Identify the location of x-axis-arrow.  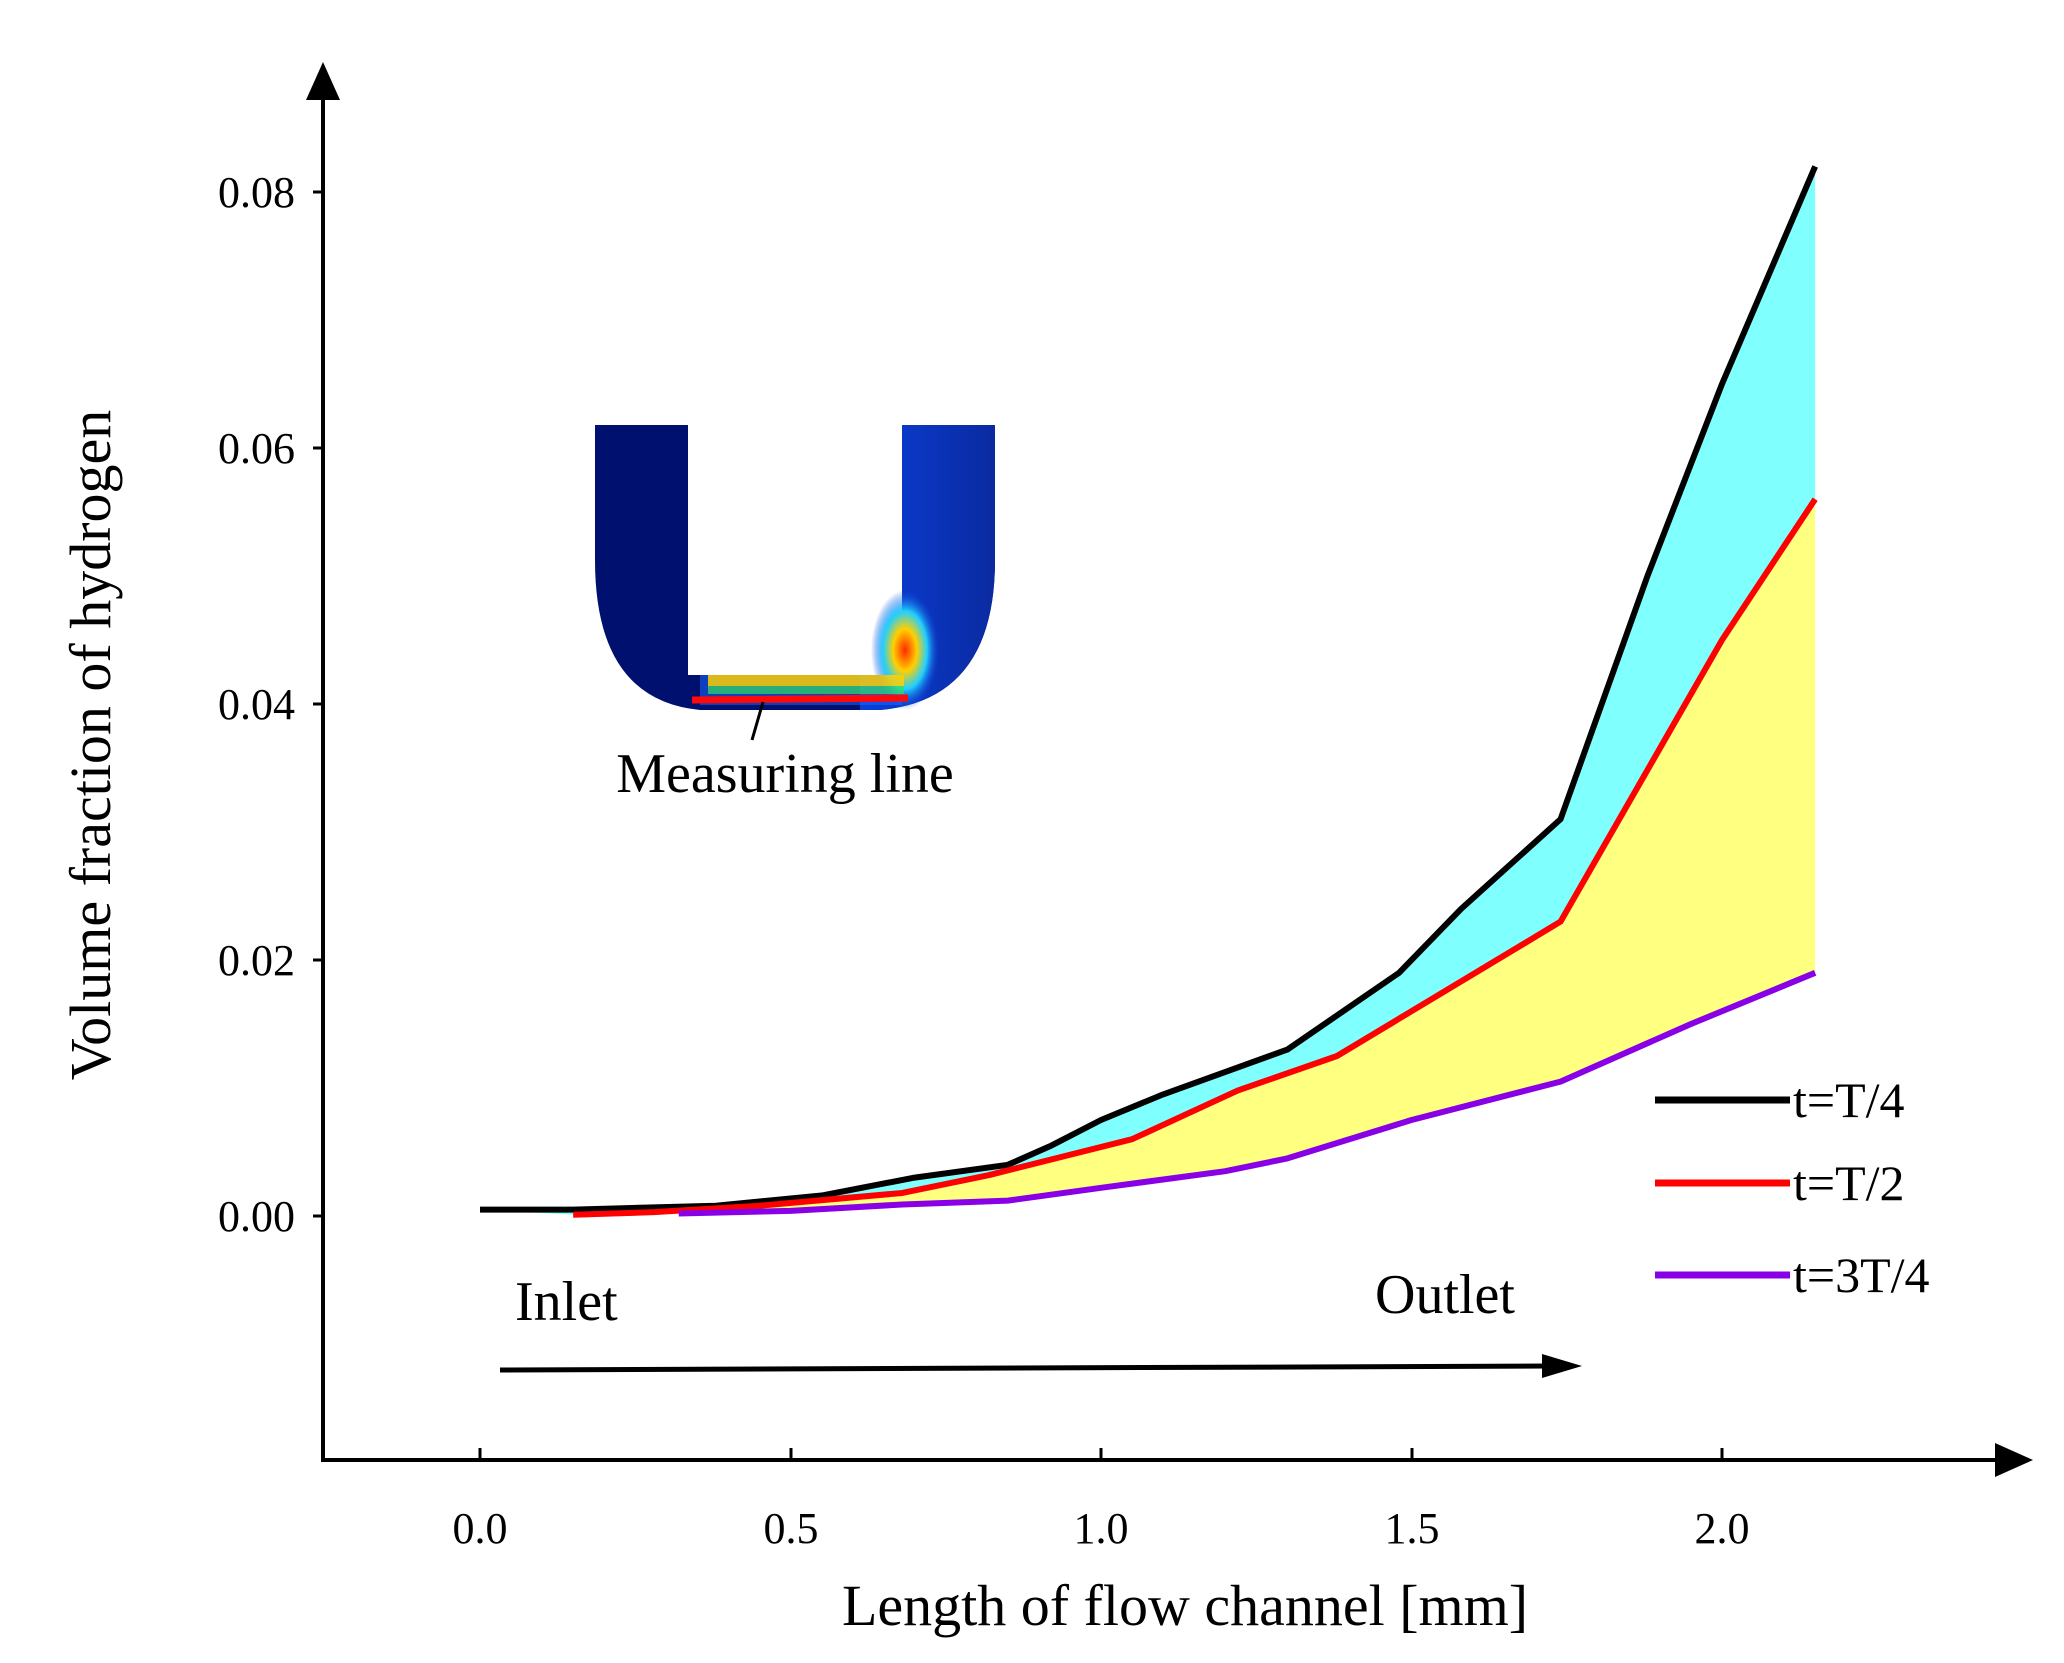
(2014, 1460).